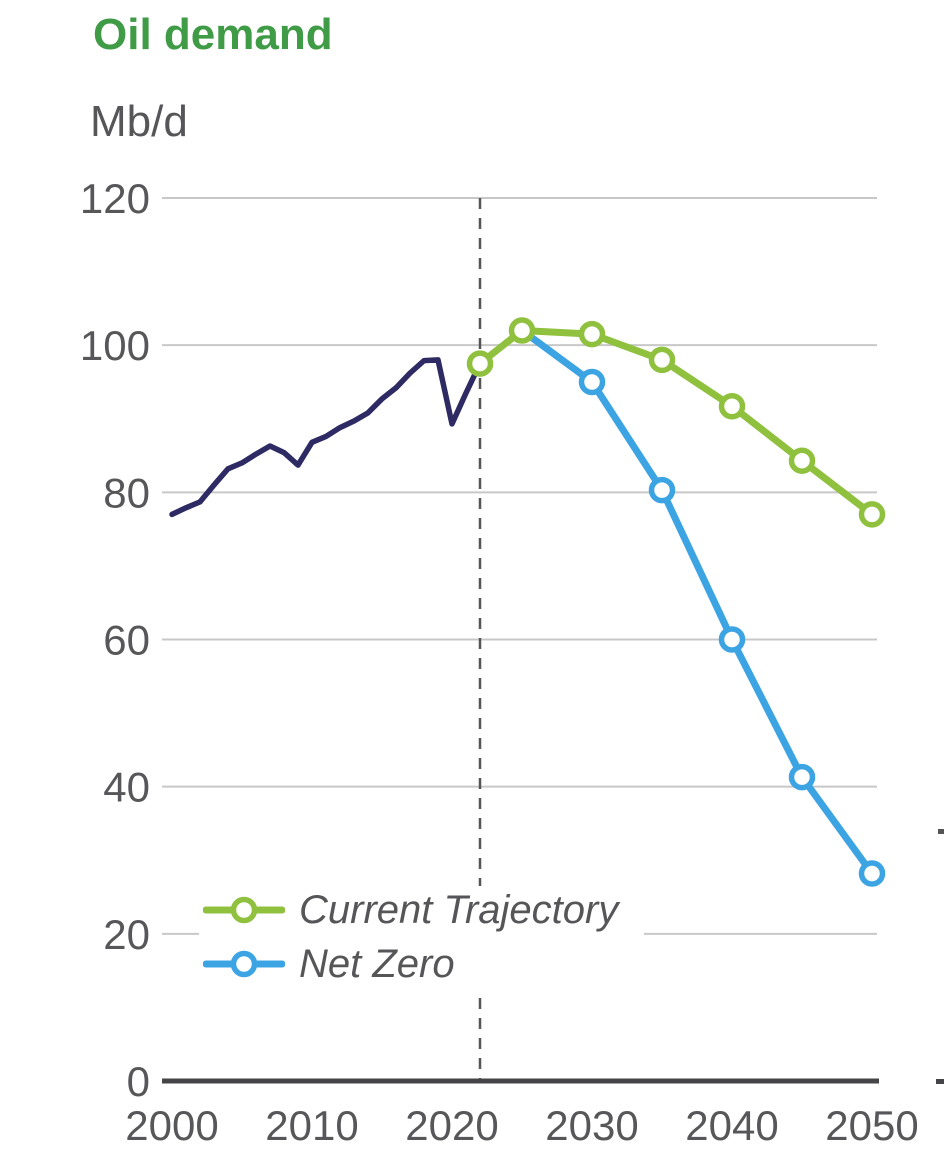  Describe the element at coordinates (940, 1081) in the screenshot. I see `right-edge-mark-axis` at that location.